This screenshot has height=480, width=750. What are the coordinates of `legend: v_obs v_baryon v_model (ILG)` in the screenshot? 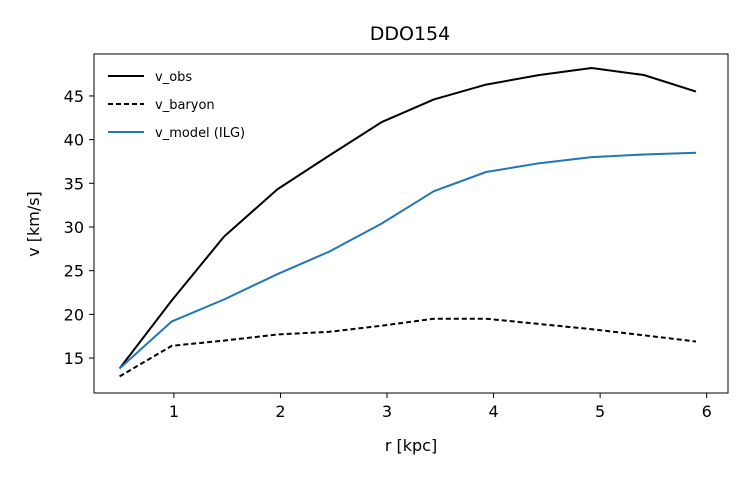 It's located at (176, 105).